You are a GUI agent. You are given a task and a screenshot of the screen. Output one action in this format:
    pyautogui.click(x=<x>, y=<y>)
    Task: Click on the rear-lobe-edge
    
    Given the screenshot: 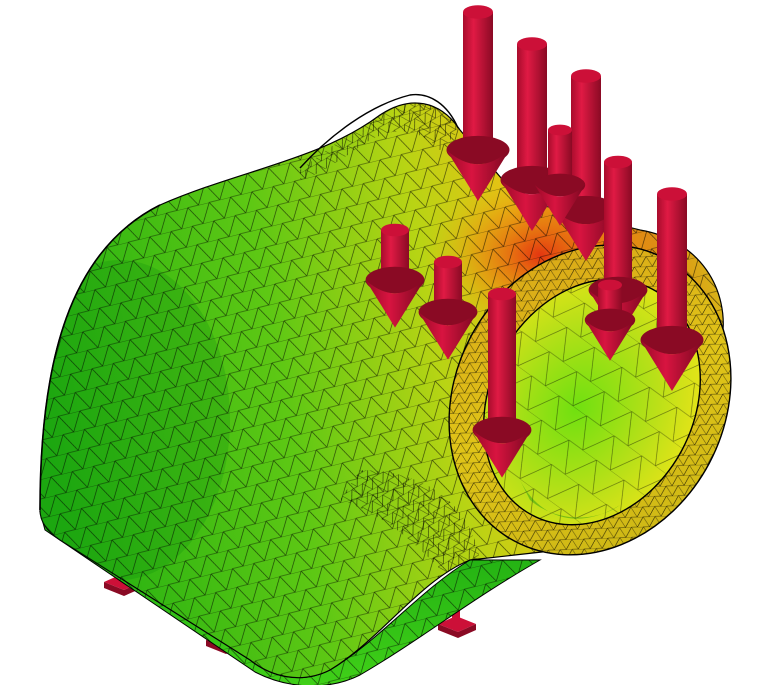 What is the action you would take?
    pyautogui.click(x=379, y=131)
    